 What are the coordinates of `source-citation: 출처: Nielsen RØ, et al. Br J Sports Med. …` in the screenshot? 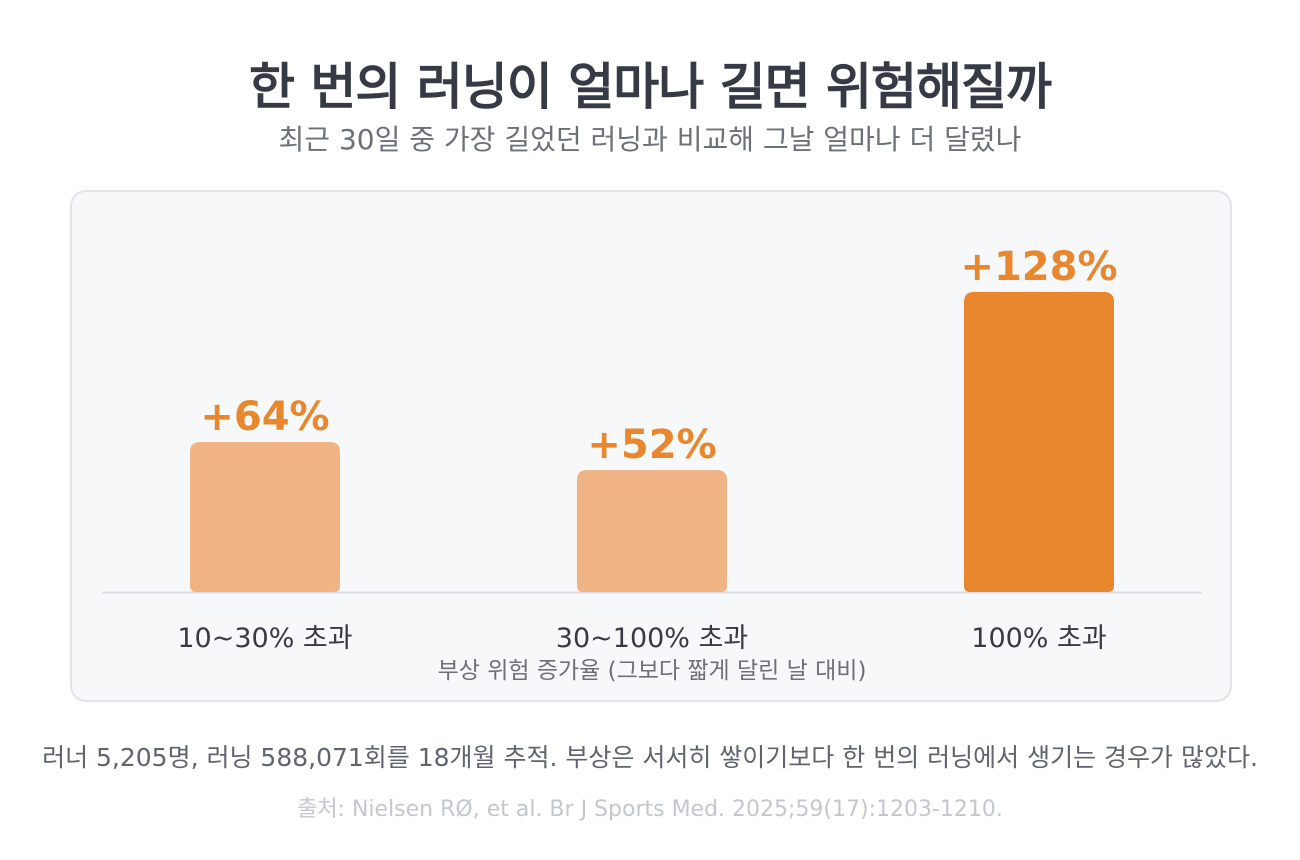 It's located at (650, 809).